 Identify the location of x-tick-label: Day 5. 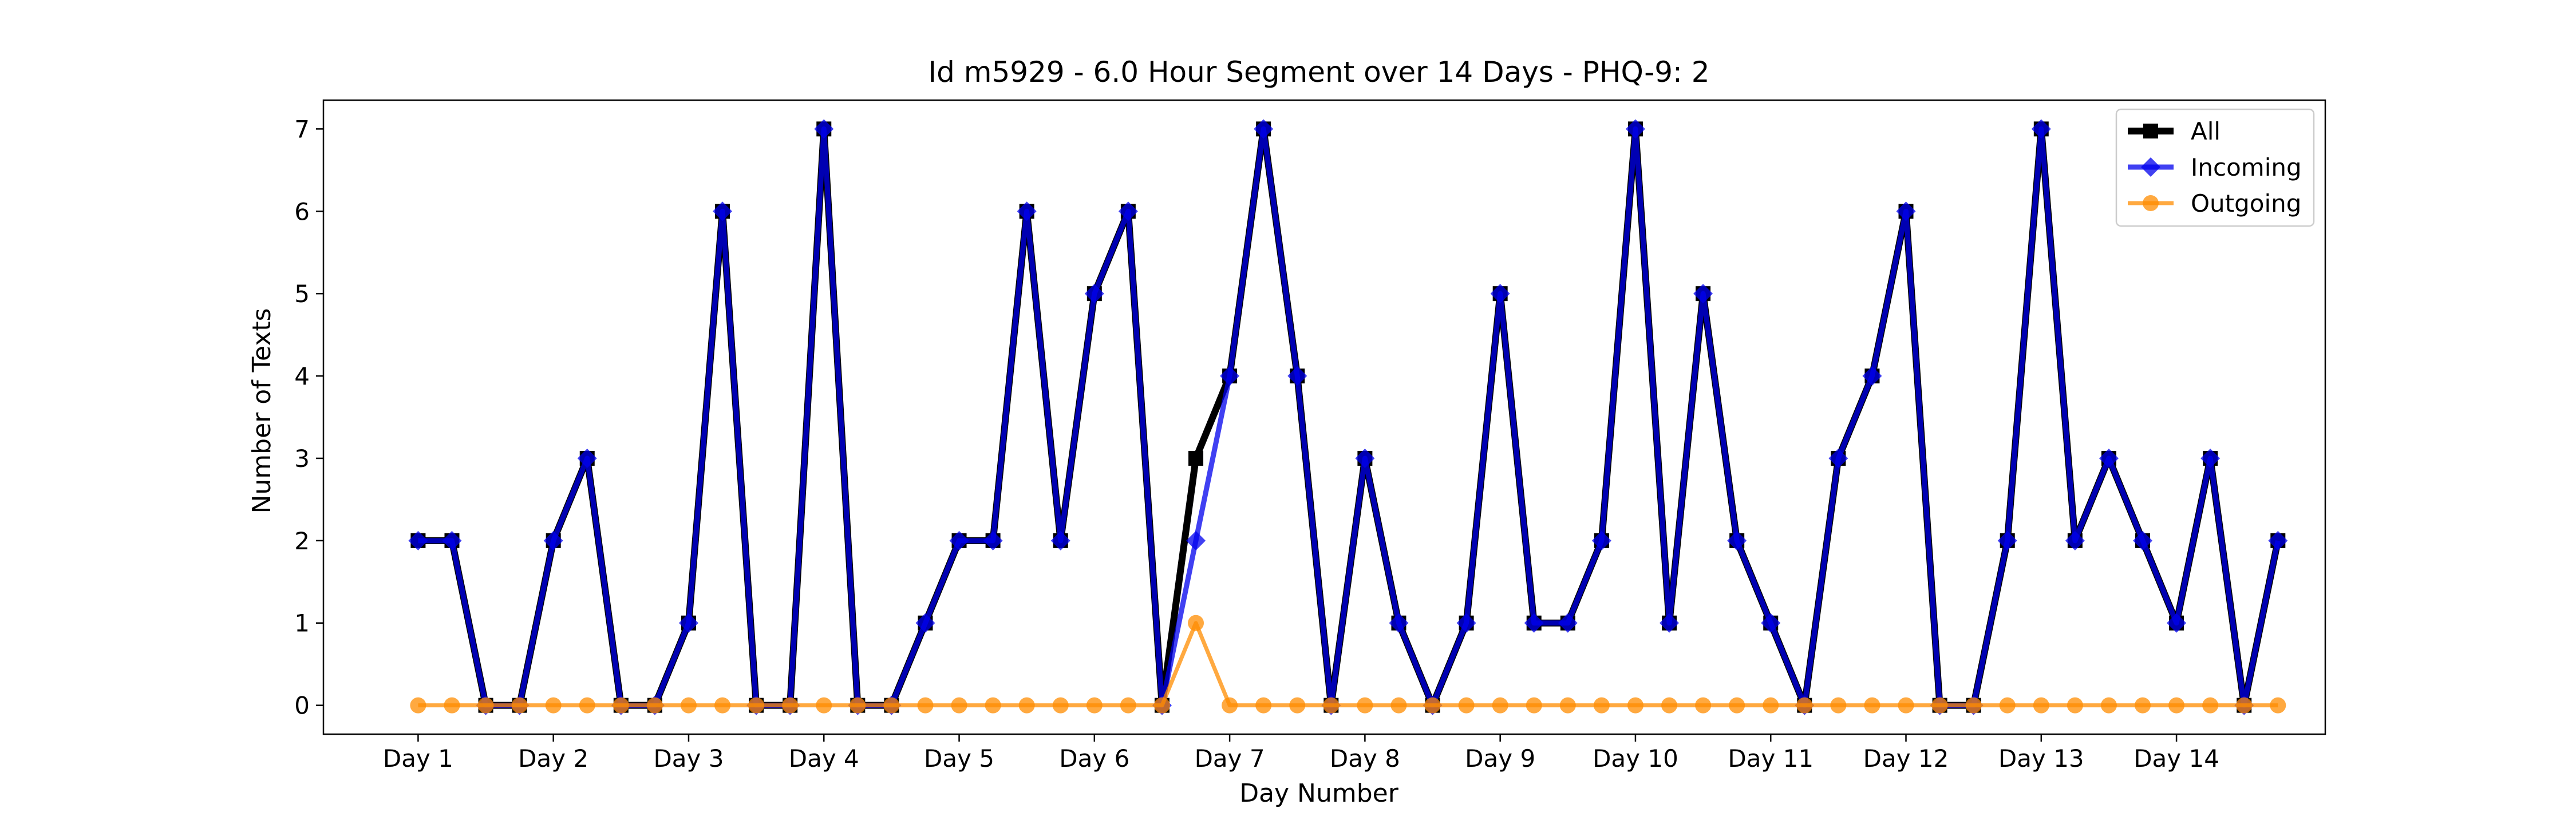
(959, 758).